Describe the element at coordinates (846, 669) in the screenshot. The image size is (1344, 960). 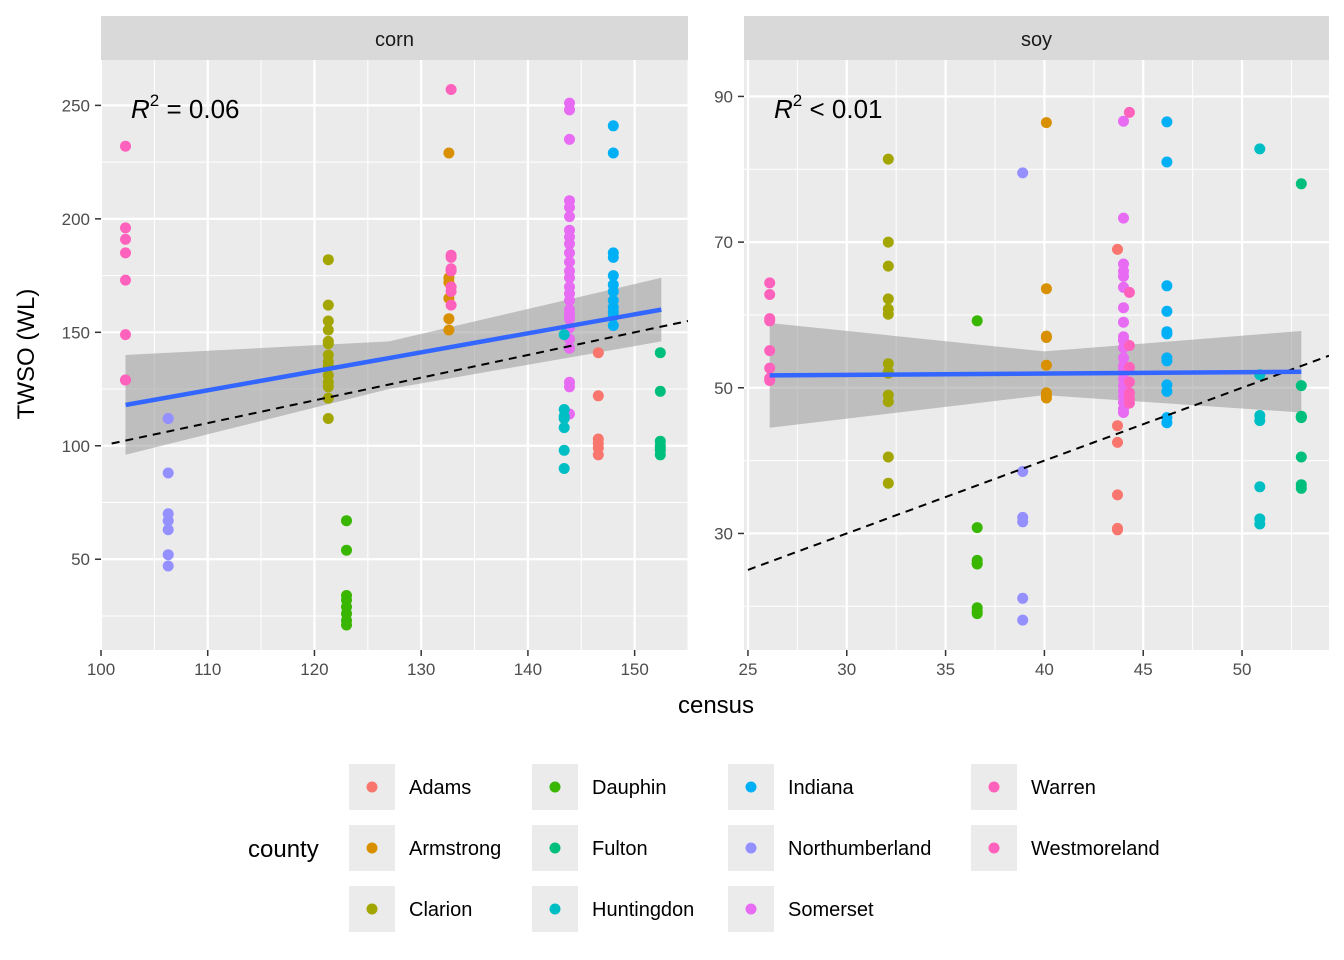
I see `x-tick-label: 30` at that location.